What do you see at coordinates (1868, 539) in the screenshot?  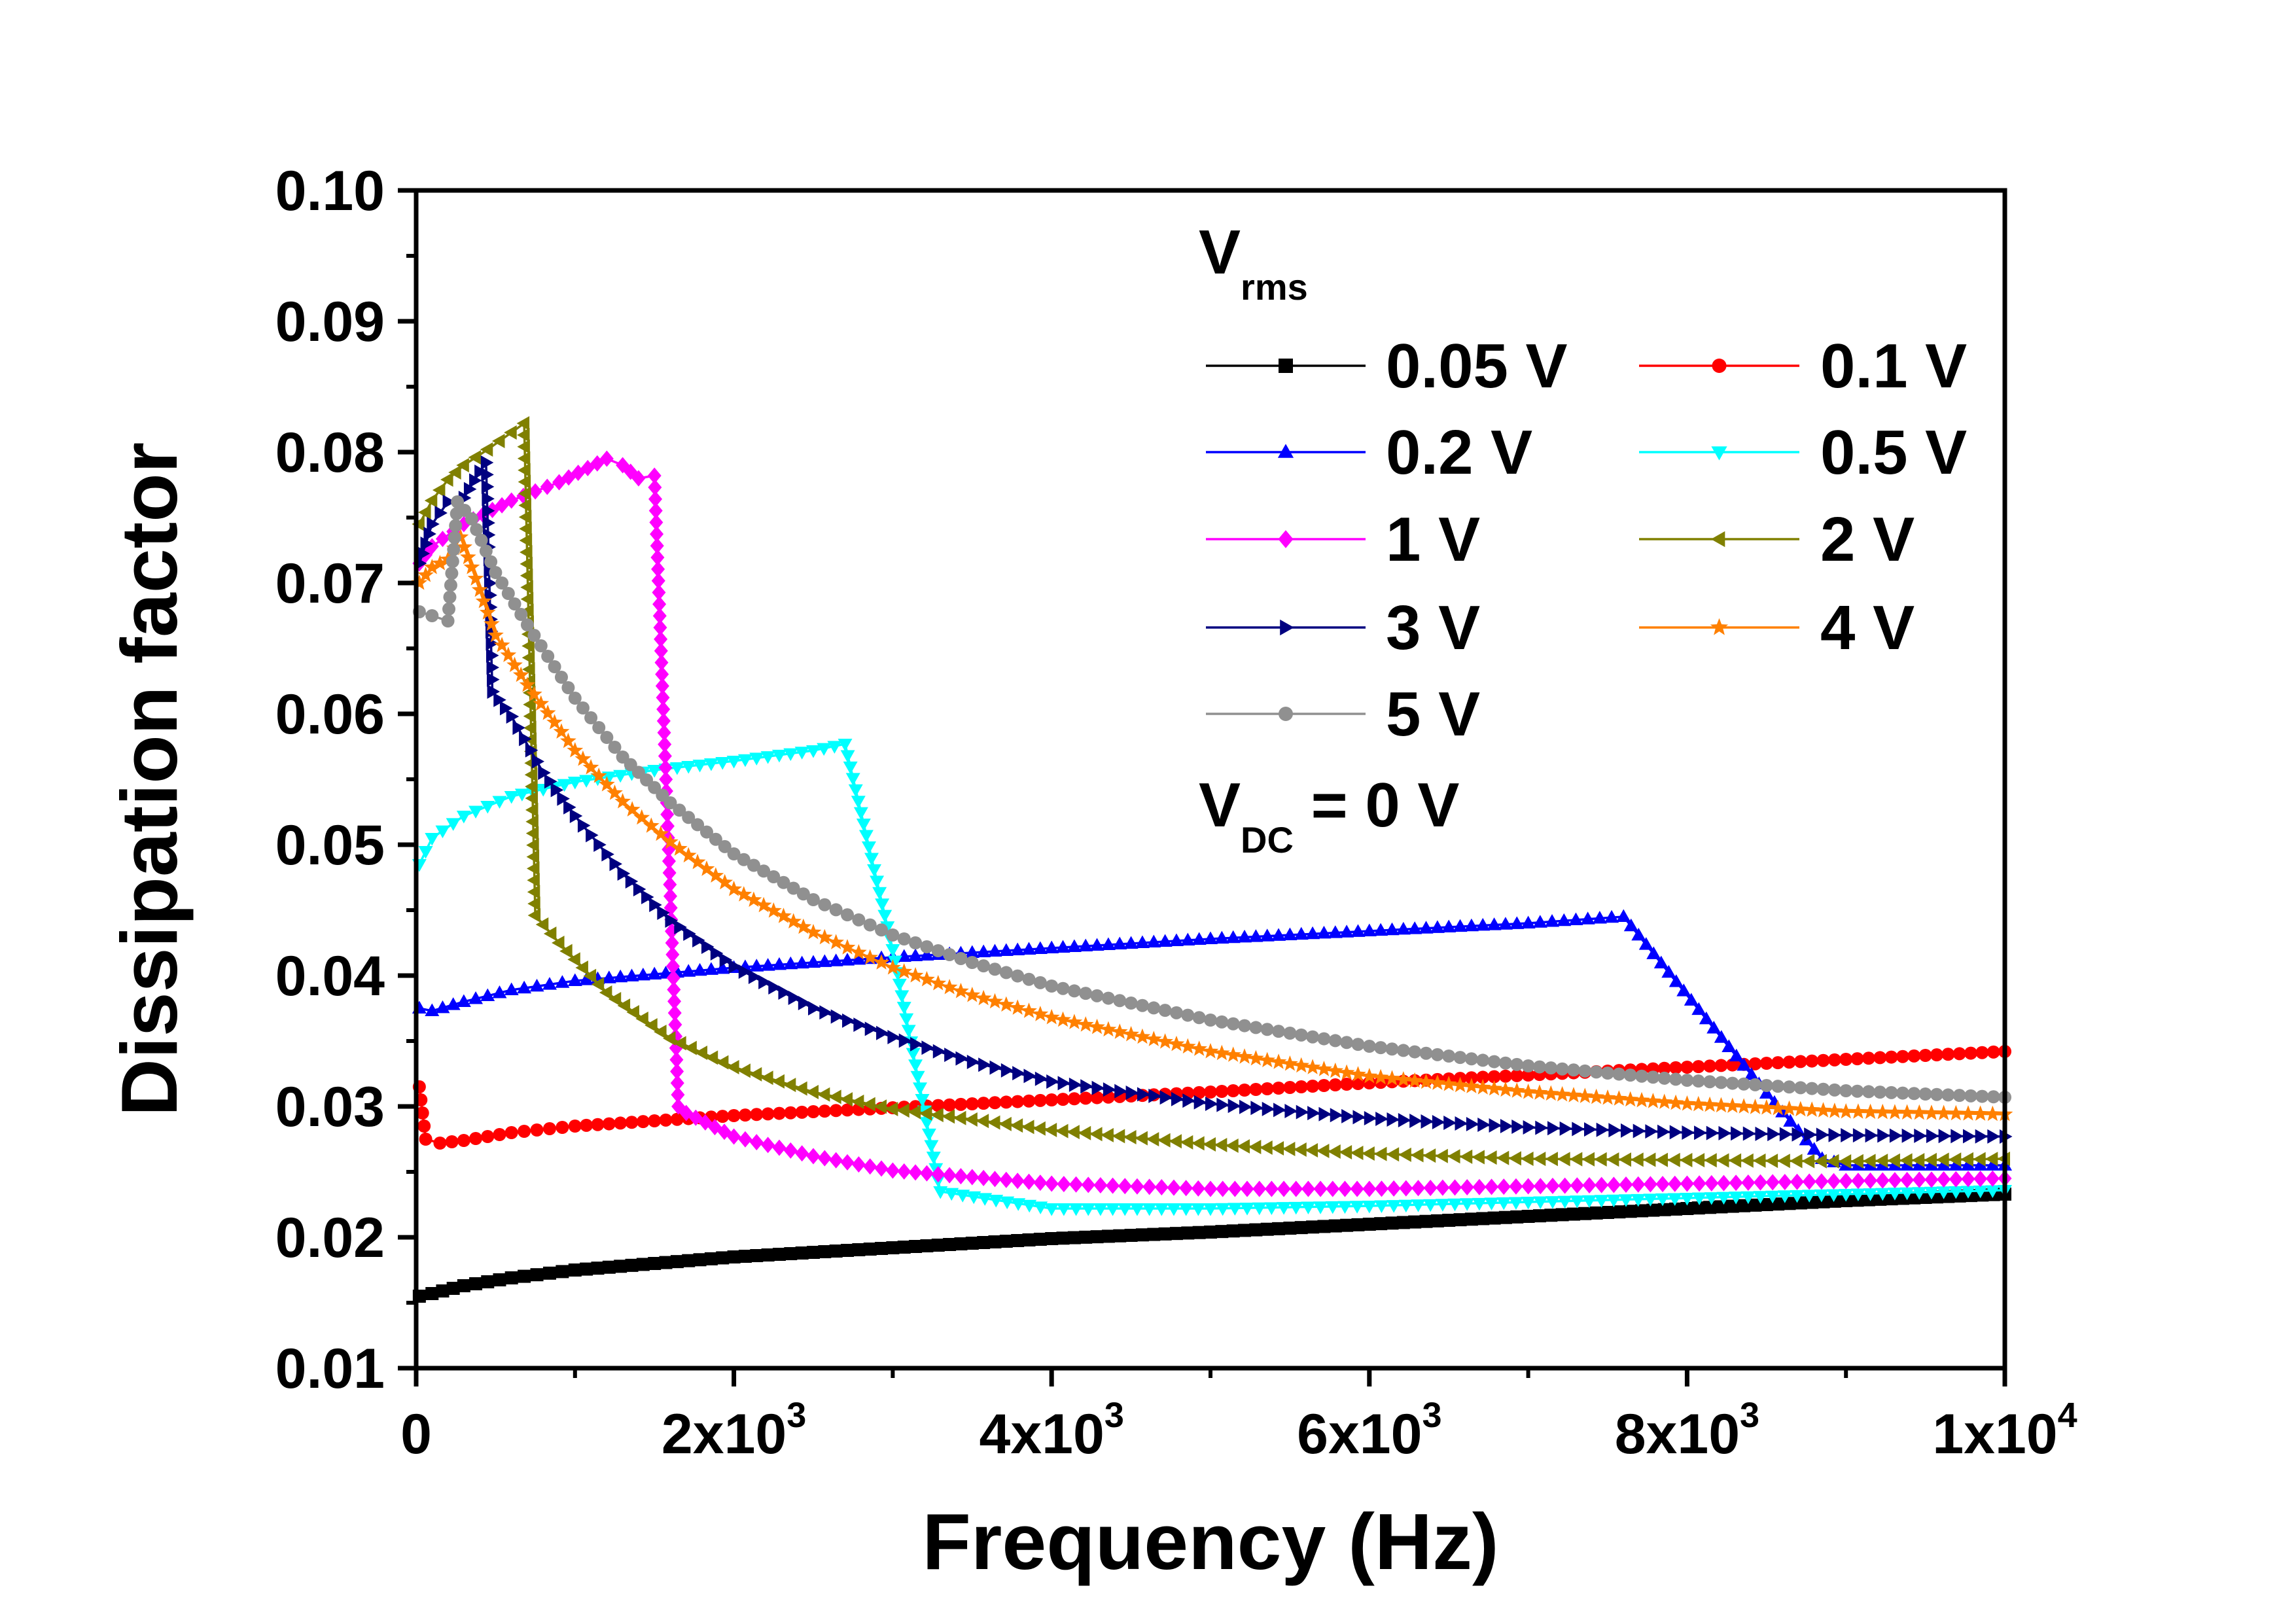 I see `legend-label: 2 V` at bounding box center [1868, 539].